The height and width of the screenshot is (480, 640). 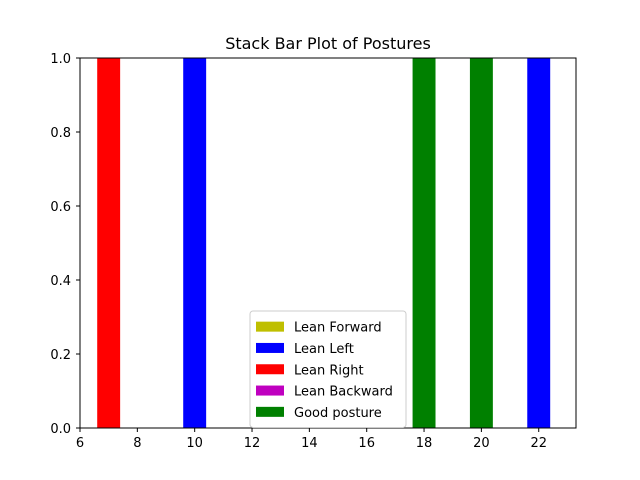 I want to click on legend-label-lean-forward: Lean Forward, so click(x=338, y=328).